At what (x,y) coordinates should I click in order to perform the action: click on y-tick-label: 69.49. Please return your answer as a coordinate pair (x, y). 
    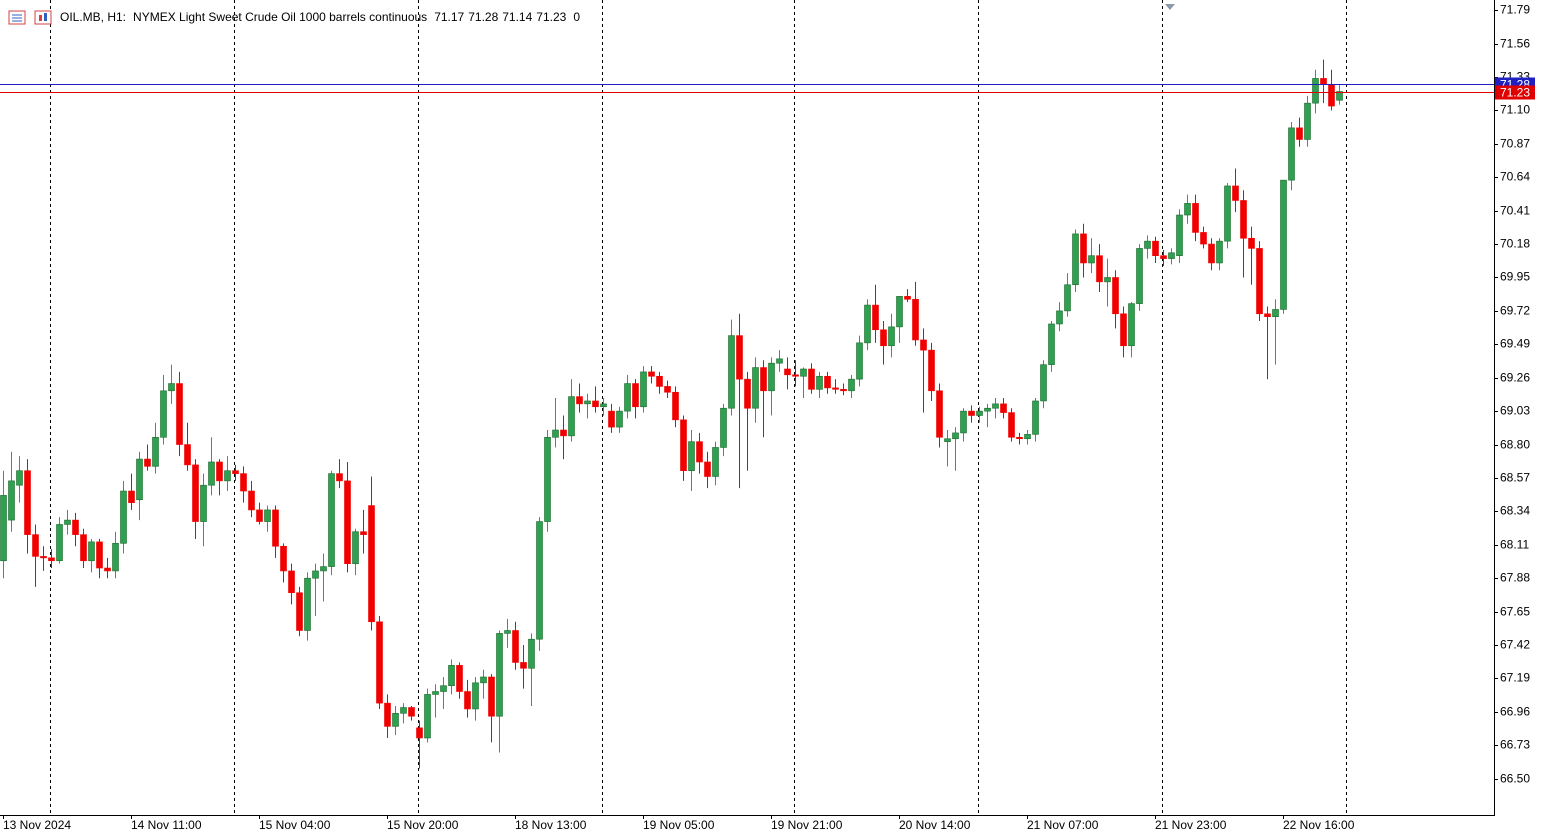
    Looking at the image, I should click on (1515, 344).